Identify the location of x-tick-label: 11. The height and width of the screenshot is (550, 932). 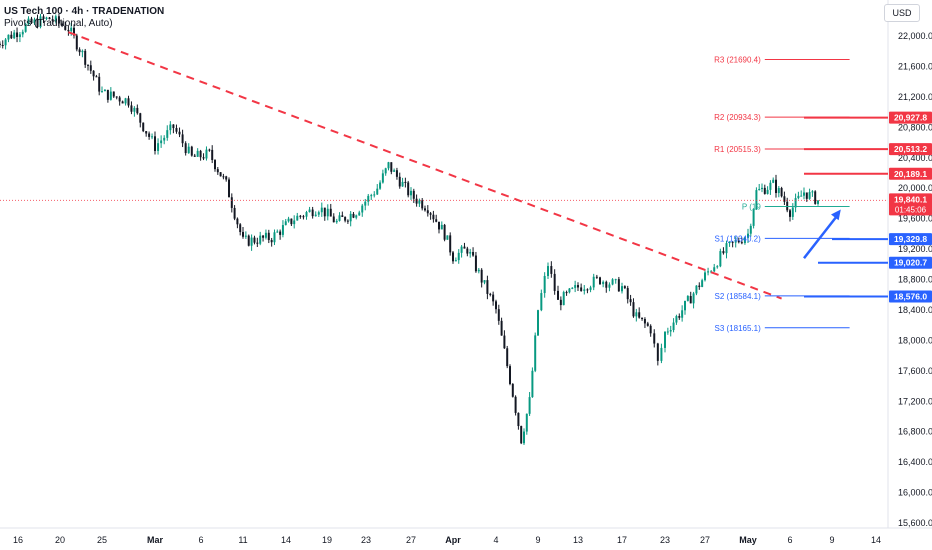
(242, 540).